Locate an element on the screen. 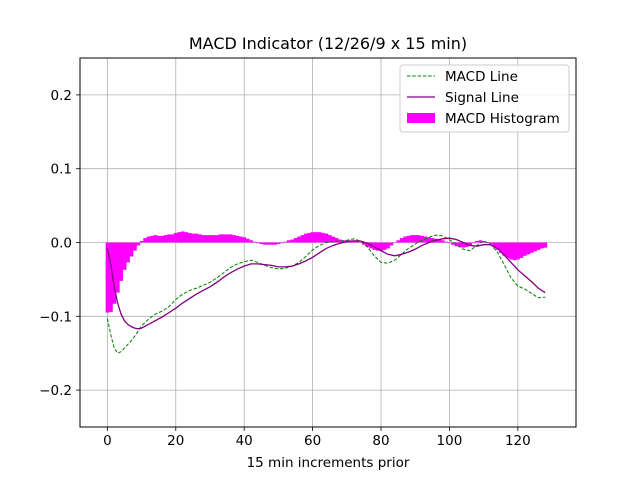 The height and width of the screenshot is (480, 640). legend-label-macd: MACD Line is located at coordinates (481, 77).